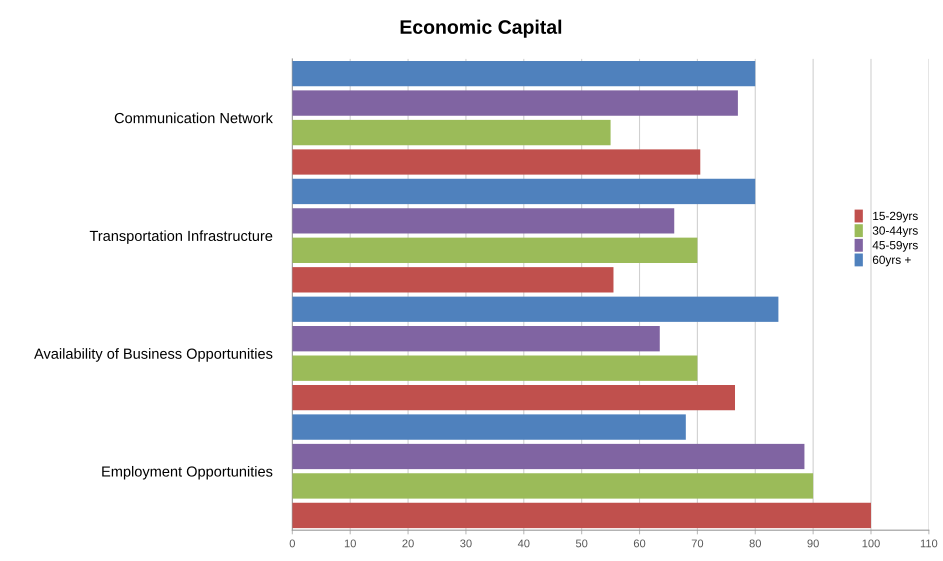 The height and width of the screenshot is (561, 943). I want to click on y-tick-label: Communication Network, so click(193, 118).